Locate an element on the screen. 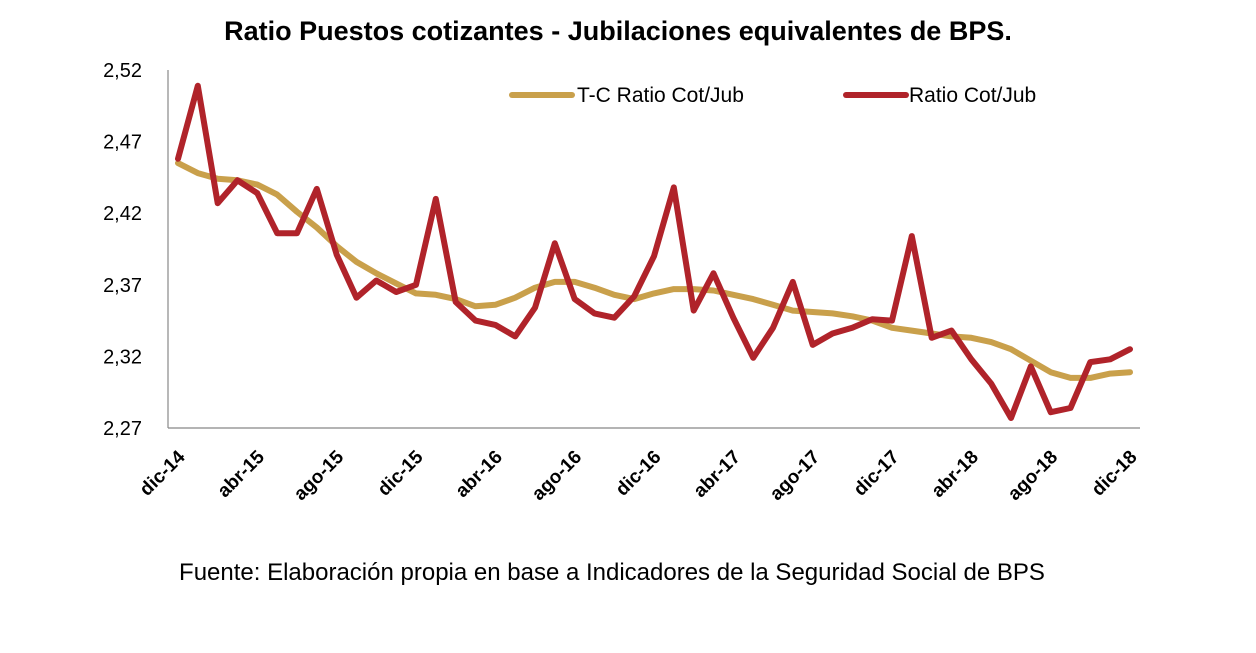  x-tick-label: dic-18 is located at coordinates (1115, 474).